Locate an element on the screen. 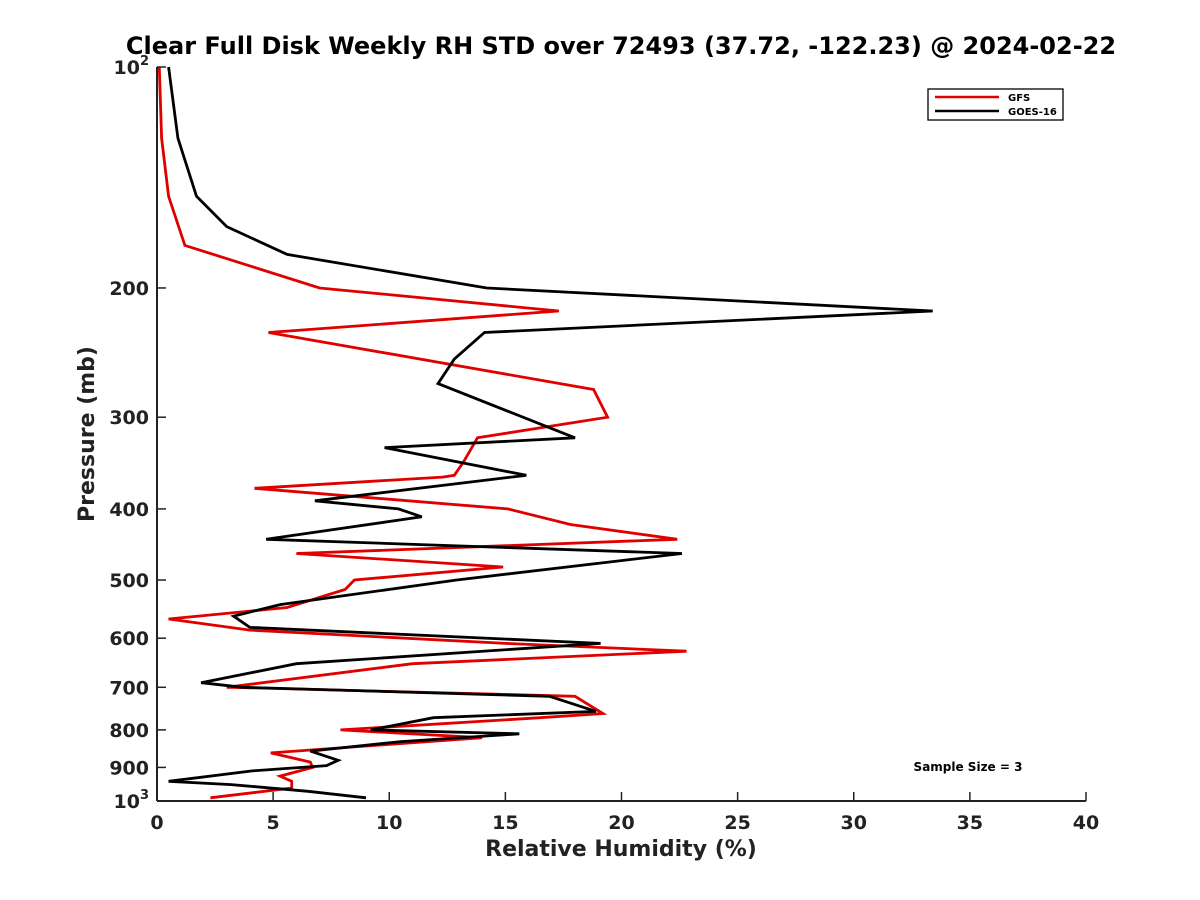  y-tick-label: 10³ is located at coordinates (132, 800).